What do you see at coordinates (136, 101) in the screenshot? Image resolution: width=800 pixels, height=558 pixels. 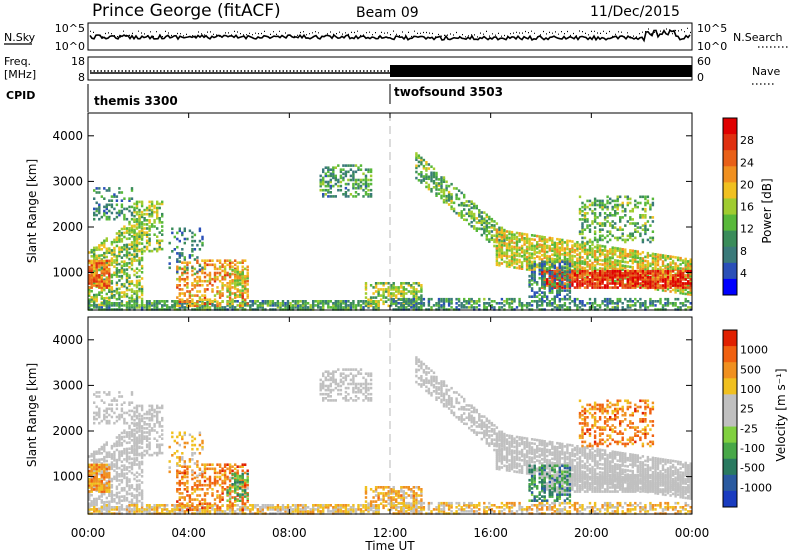 I see `cpid-mode-1: themis 3300` at bounding box center [136, 101].